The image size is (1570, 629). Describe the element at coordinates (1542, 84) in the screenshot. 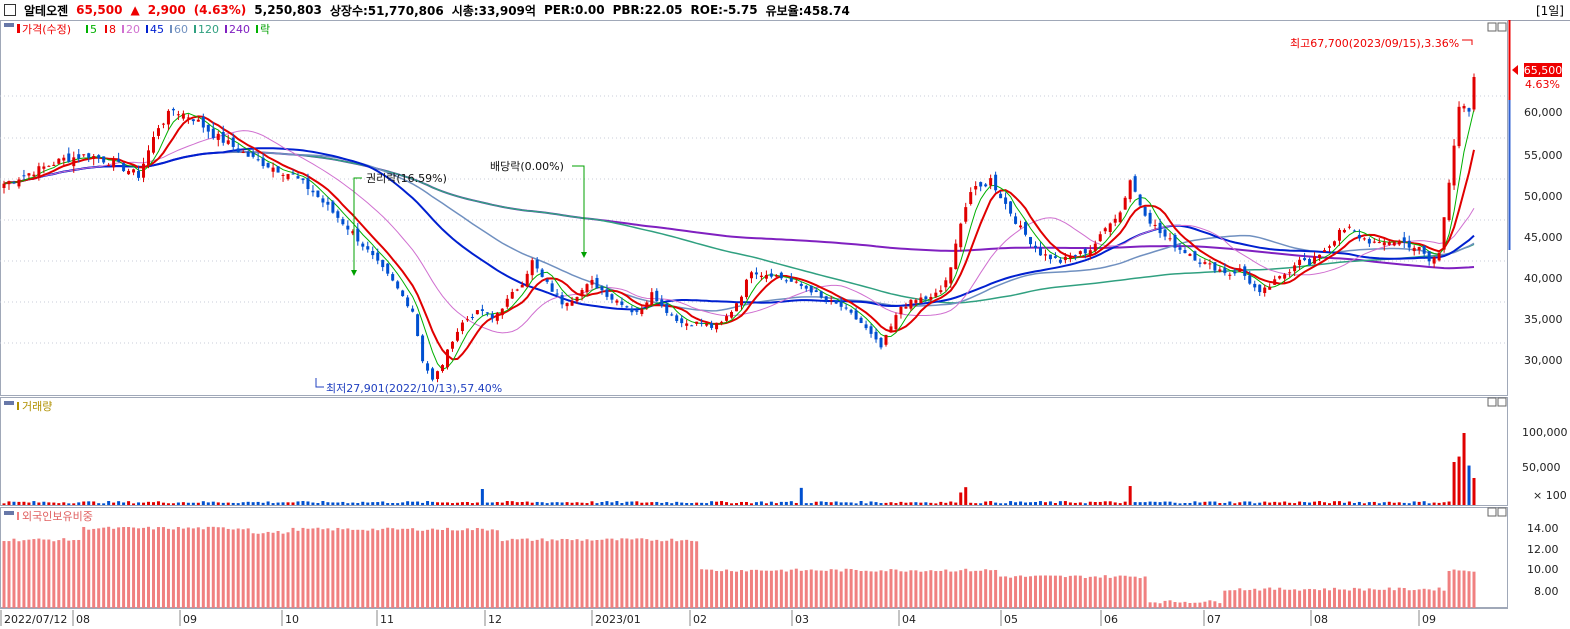

I see `current-percent-label: 4.63%` at that location.